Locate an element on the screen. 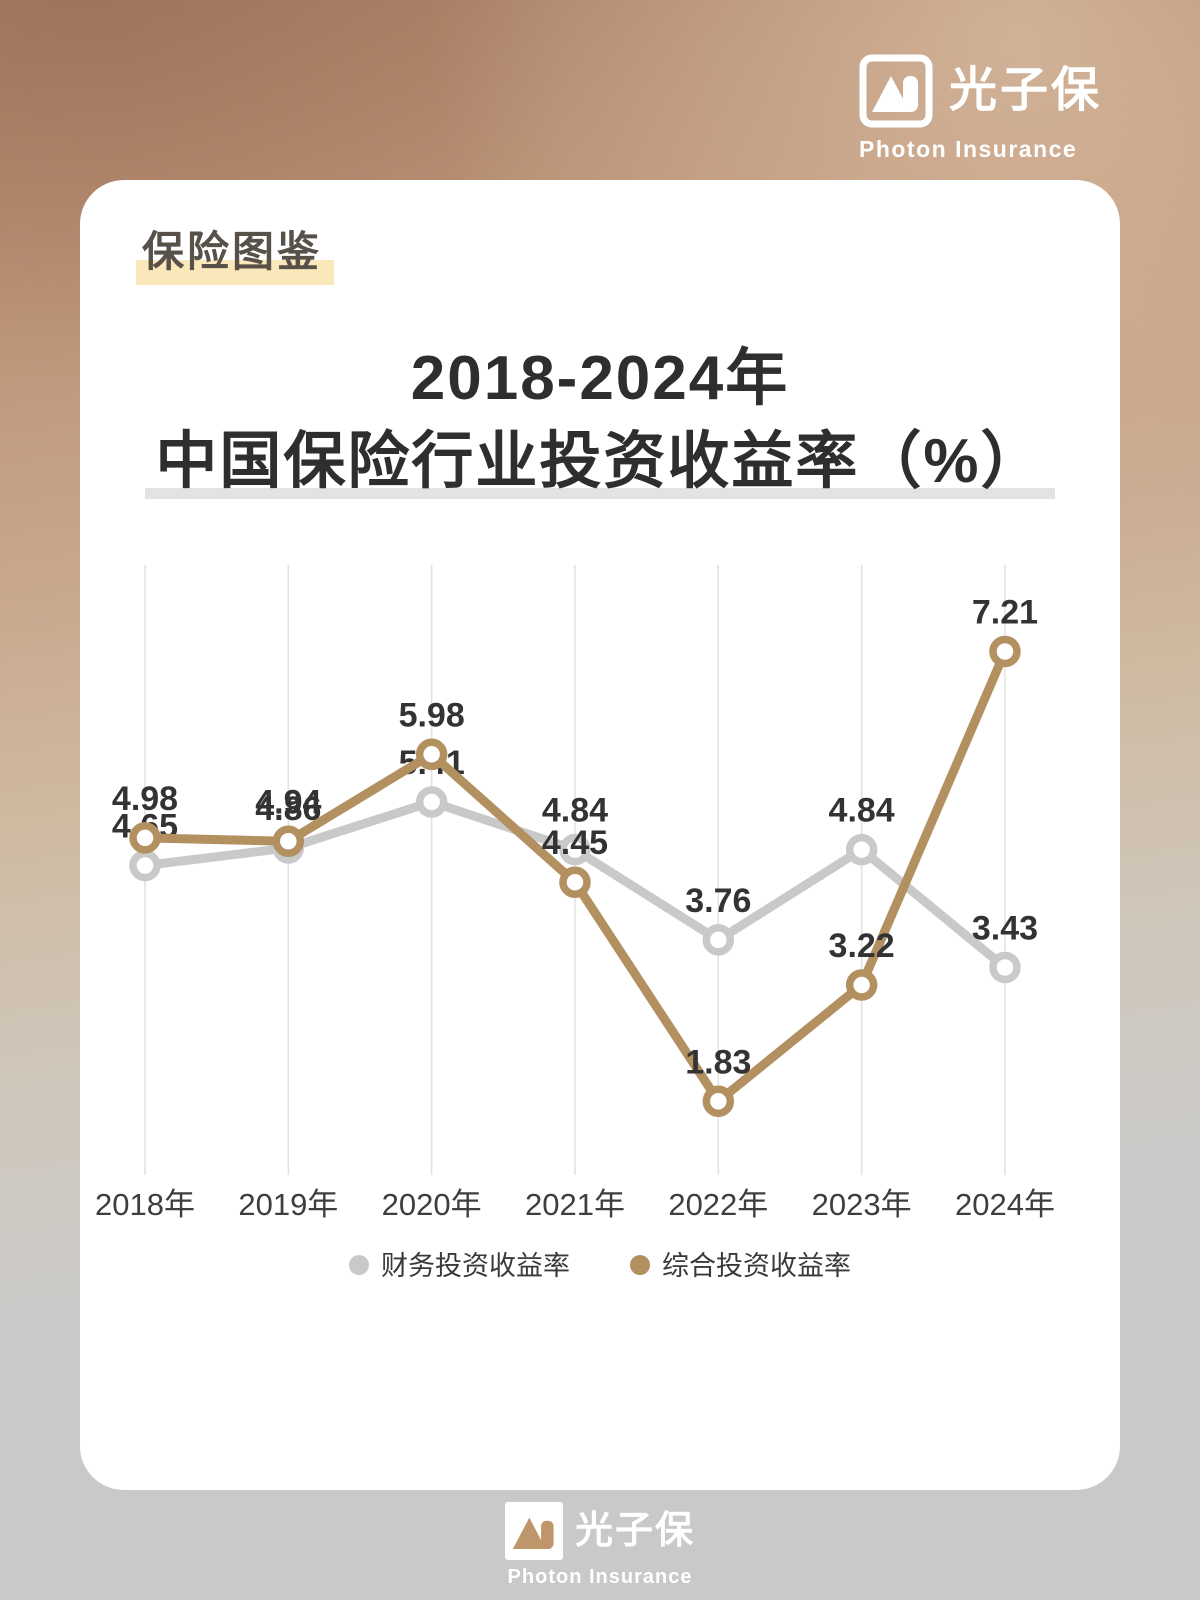  brand-name-en: Photon Insurance is located at coordinates (968, 149).